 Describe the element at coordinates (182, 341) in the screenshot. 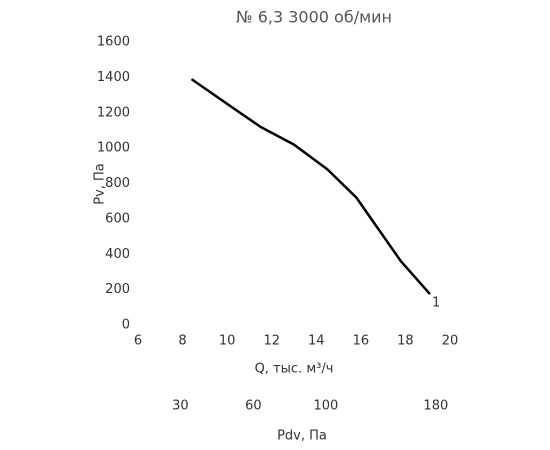

I see `x-tick-label: 8` at that location.